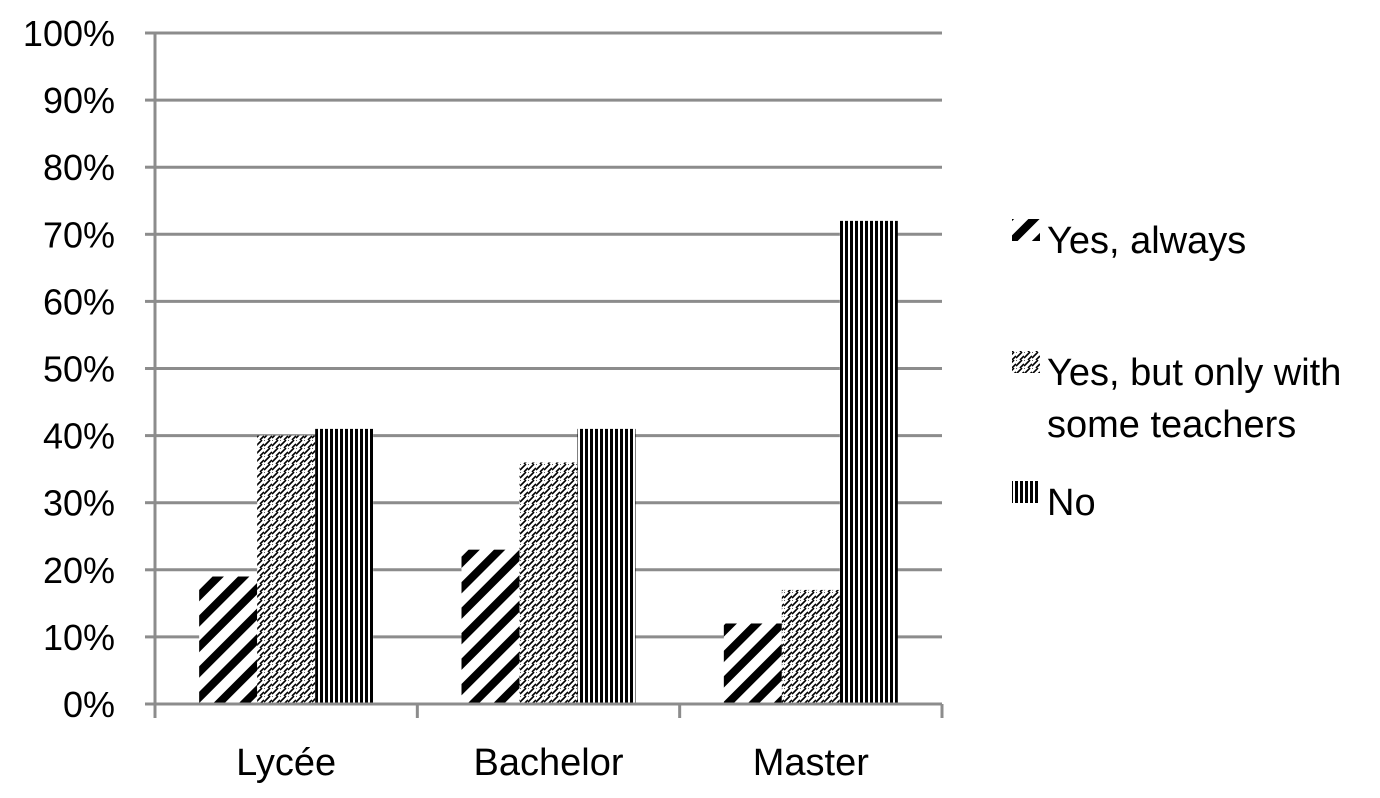 This screenshot has width=1380, height=798. What do you see at coordinates (1071, 503) in the screenshot?
I see `legend-label: No` at bounding box center [1071, 503].